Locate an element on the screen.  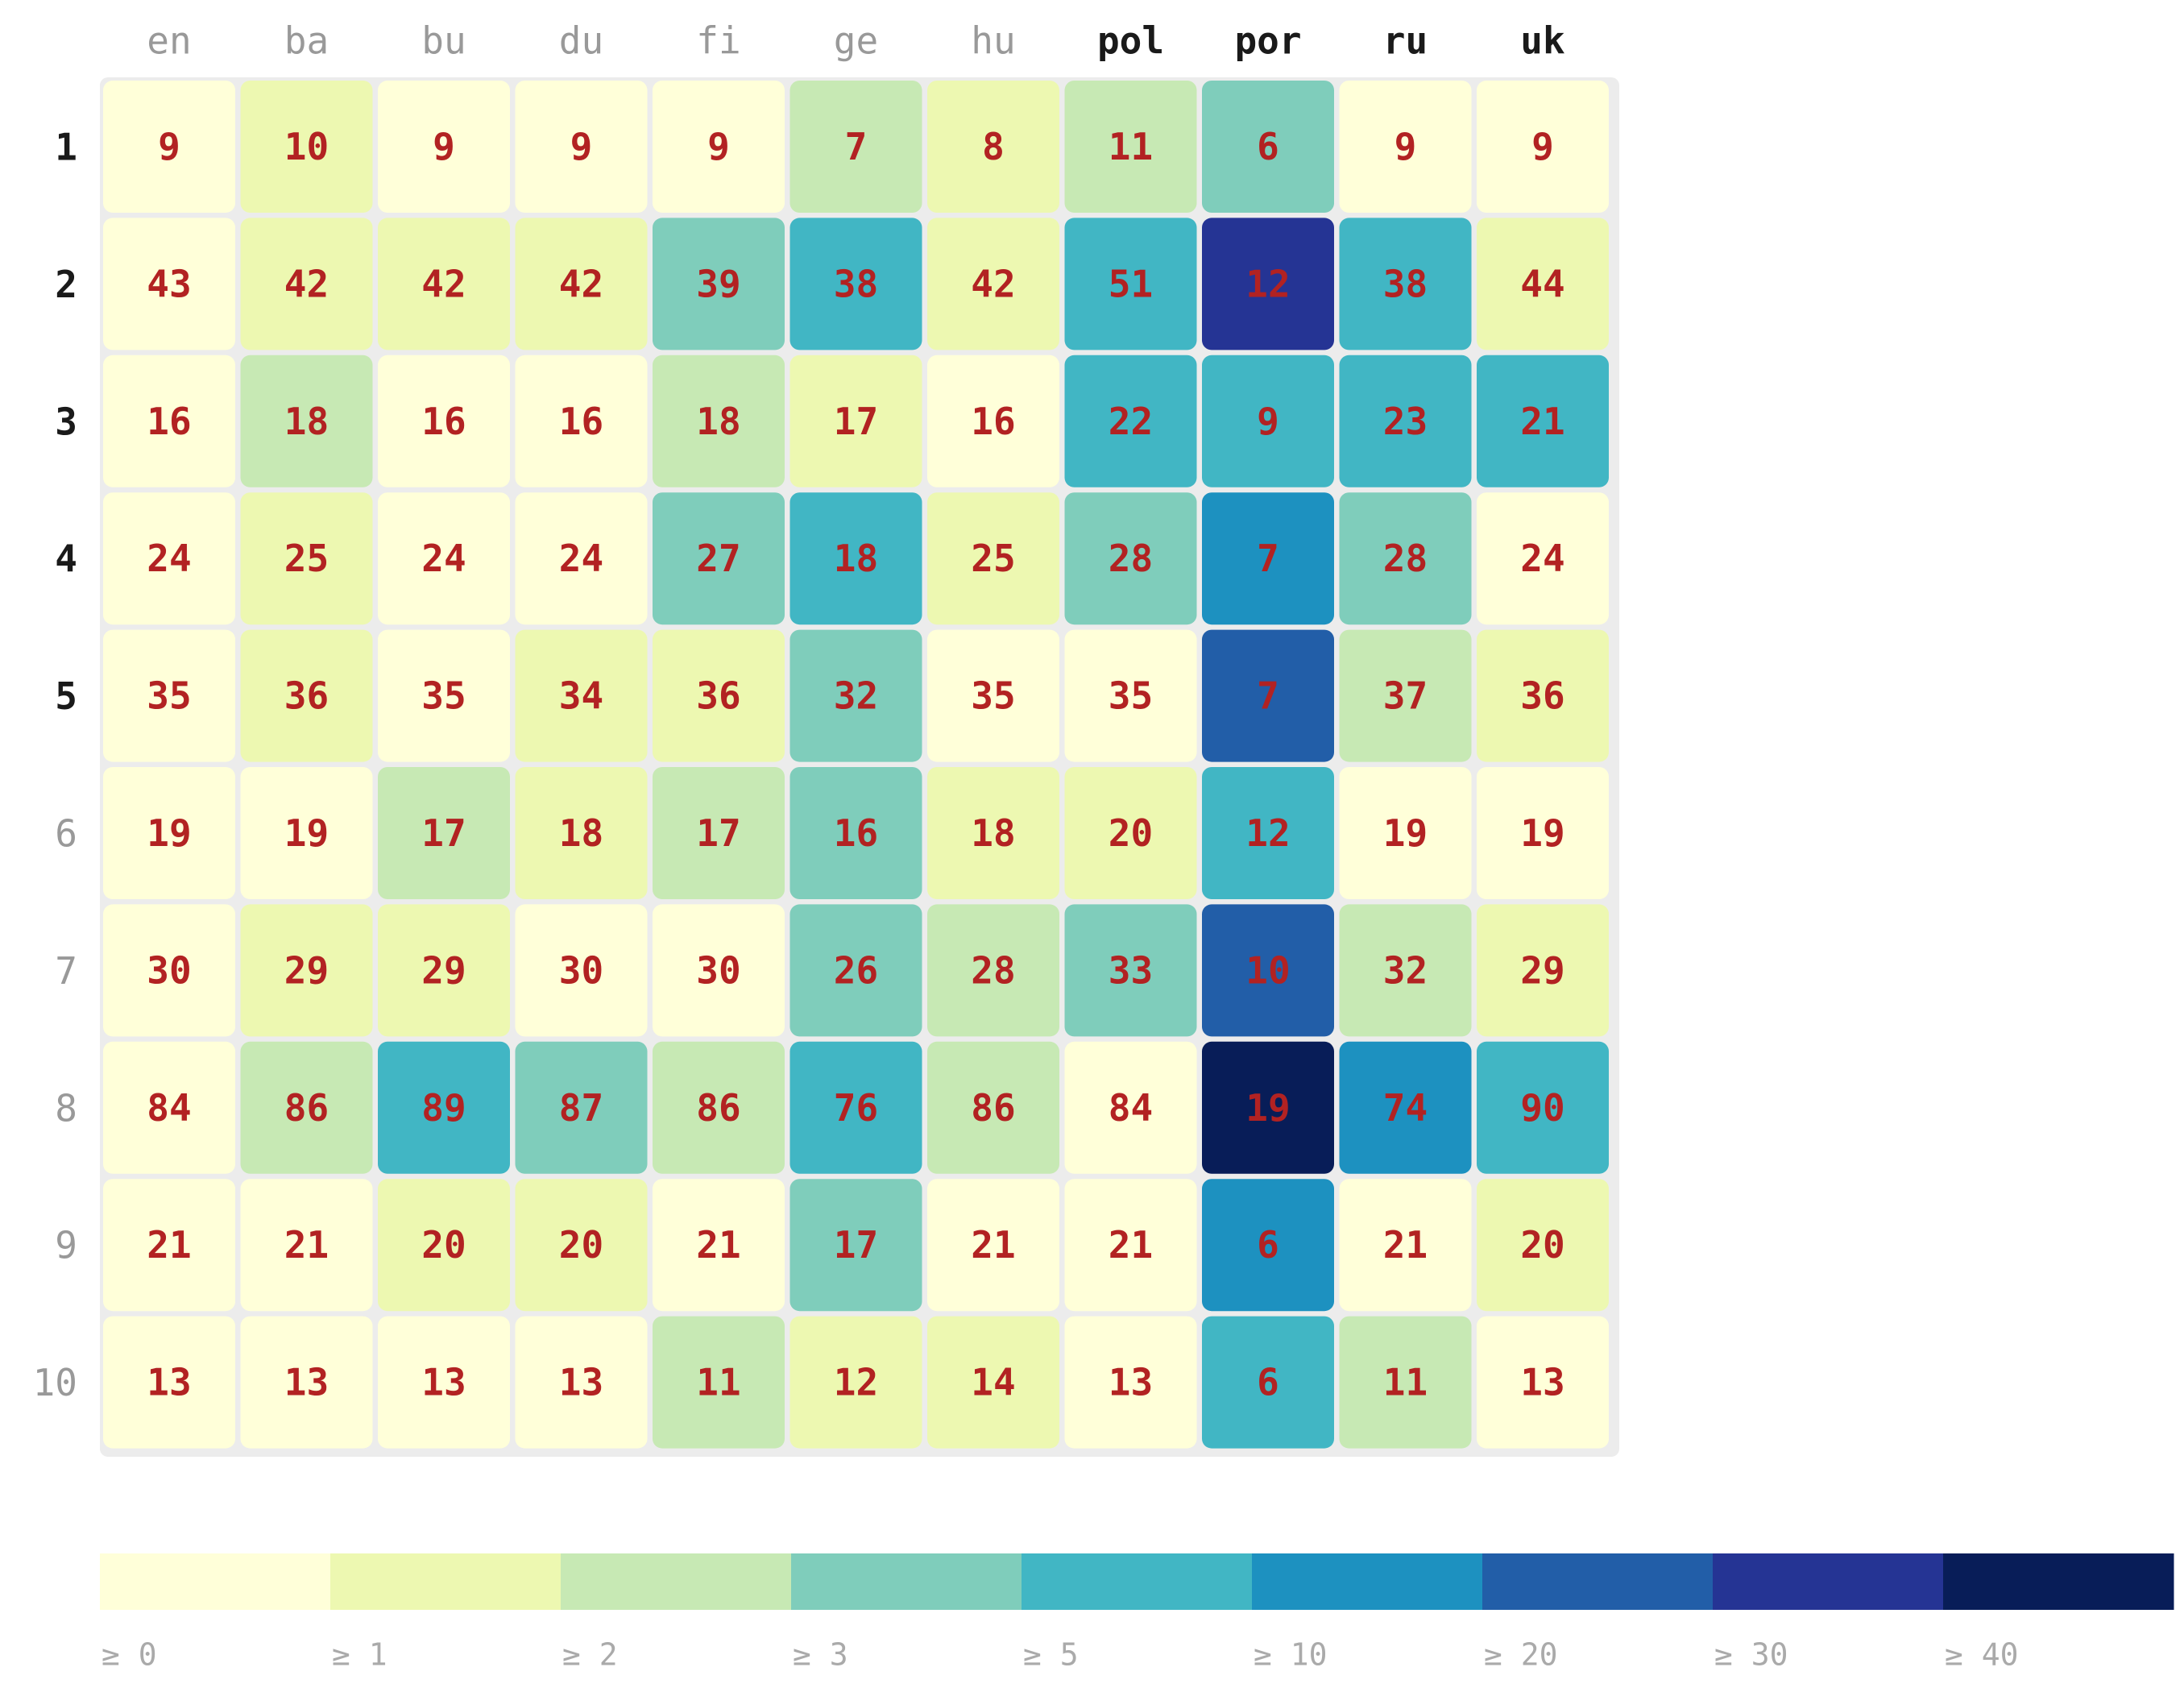
cell-value: 35 is located at coordinates (1131, 696).